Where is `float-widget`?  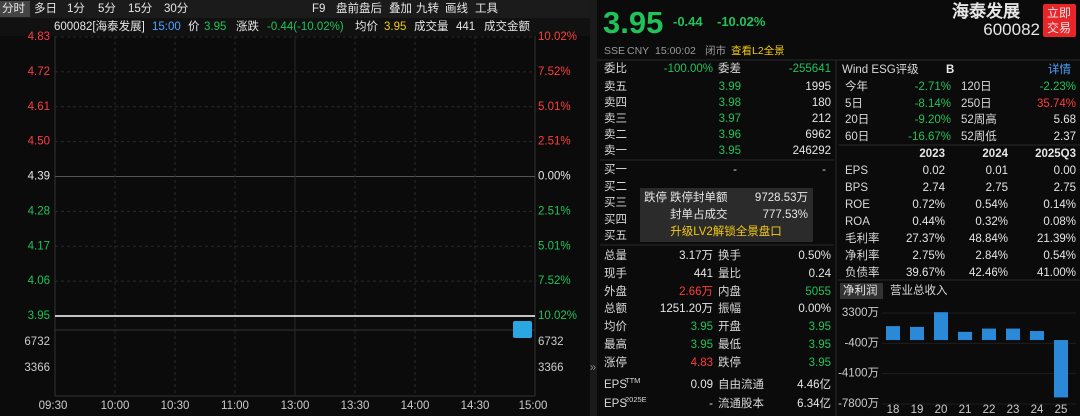 float-widget is located at coordinates (522, 329).